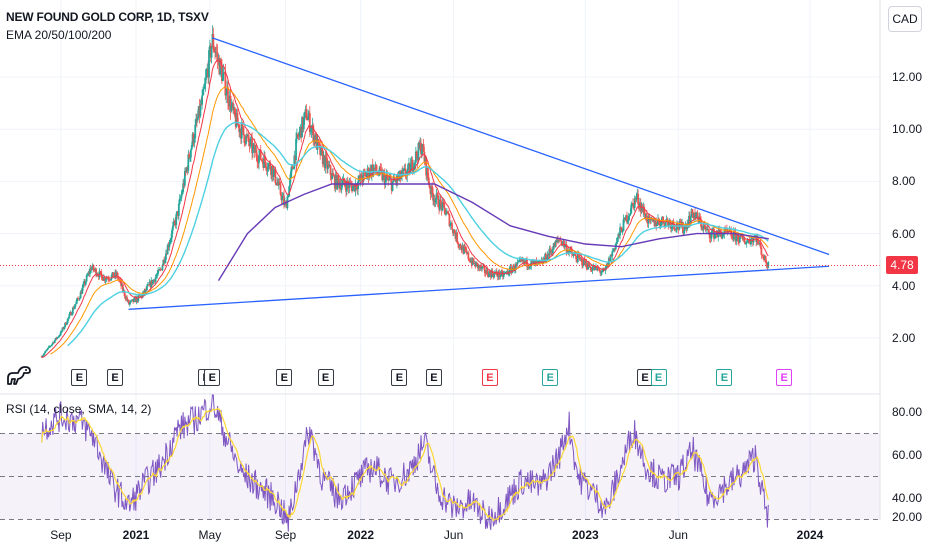 The width and height of the screenshot is (932, 550). What do you see at coordinates (19, 377) in the screenshot?
I see `dino-logo-icon` at bounding box center [19, 377].